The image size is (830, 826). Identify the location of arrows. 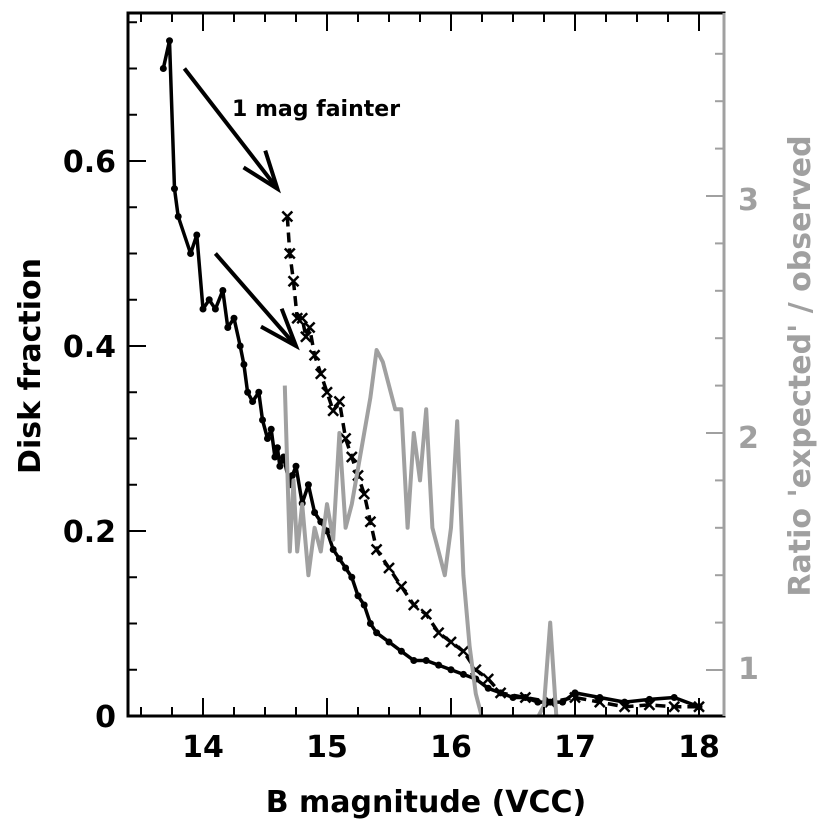
(241, 209).